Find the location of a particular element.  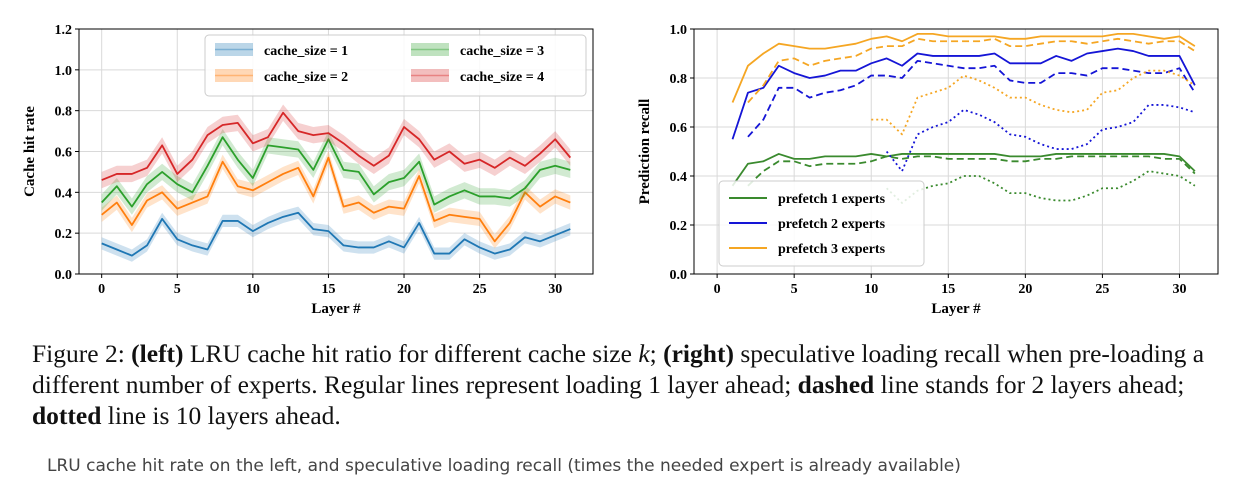

caption-dotted-bold: dotted is located at coordinates (67, 415).